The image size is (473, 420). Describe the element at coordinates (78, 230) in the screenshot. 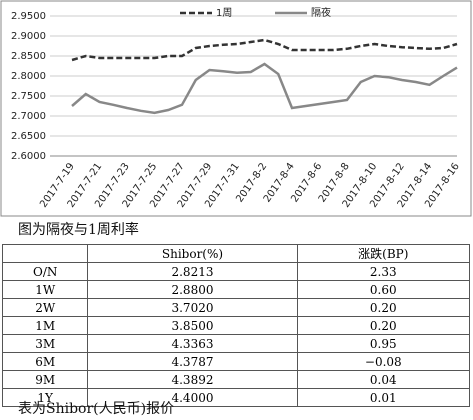

I see `caption: 图为隔夜与1周利率` at that location.